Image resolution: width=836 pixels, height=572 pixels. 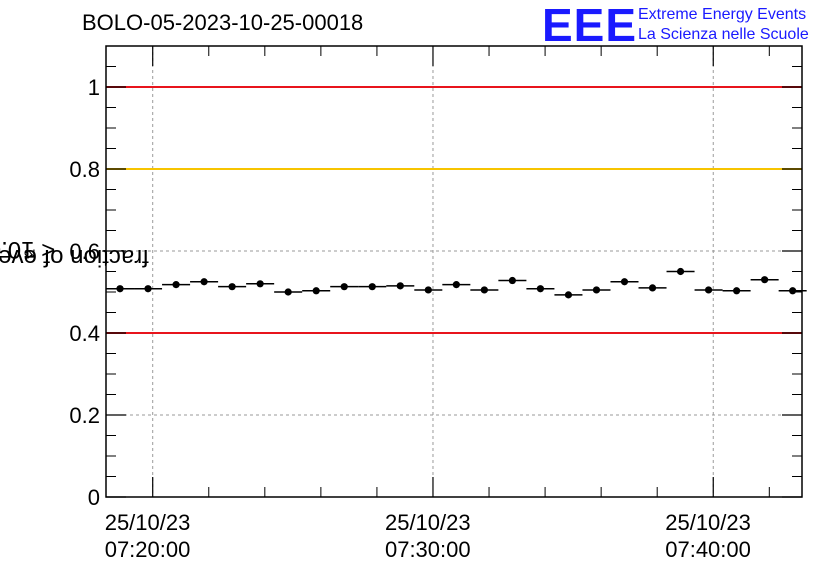 I want to click on y-tick-label: 0, so click(x=94, y=497).